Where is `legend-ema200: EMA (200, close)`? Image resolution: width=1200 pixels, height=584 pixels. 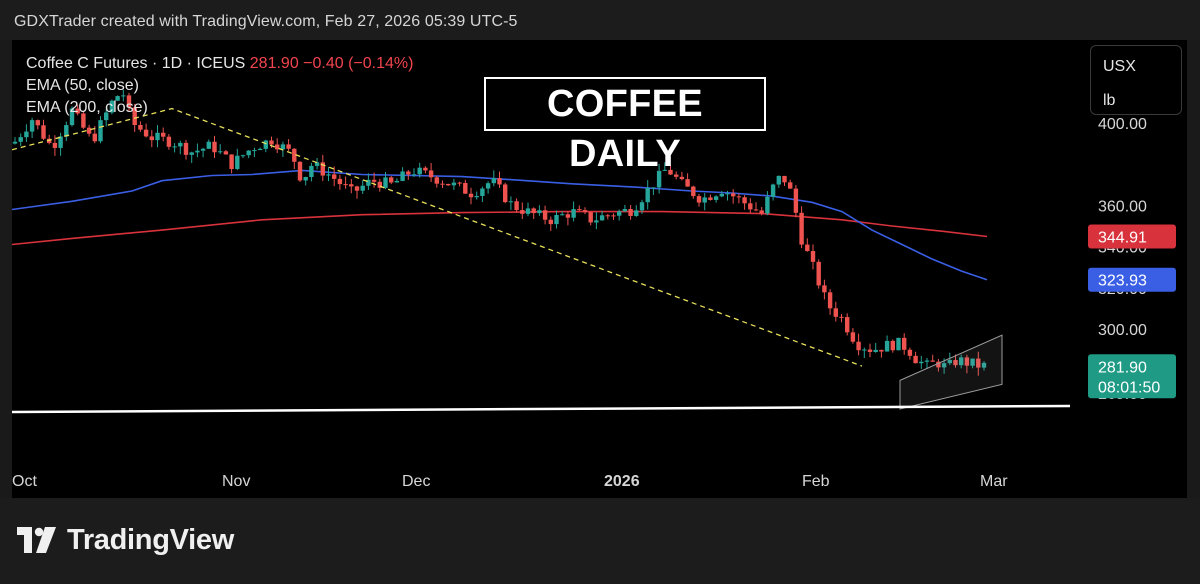 legend-ema200: EMA (200, close) is located at coordinates (87, 107).